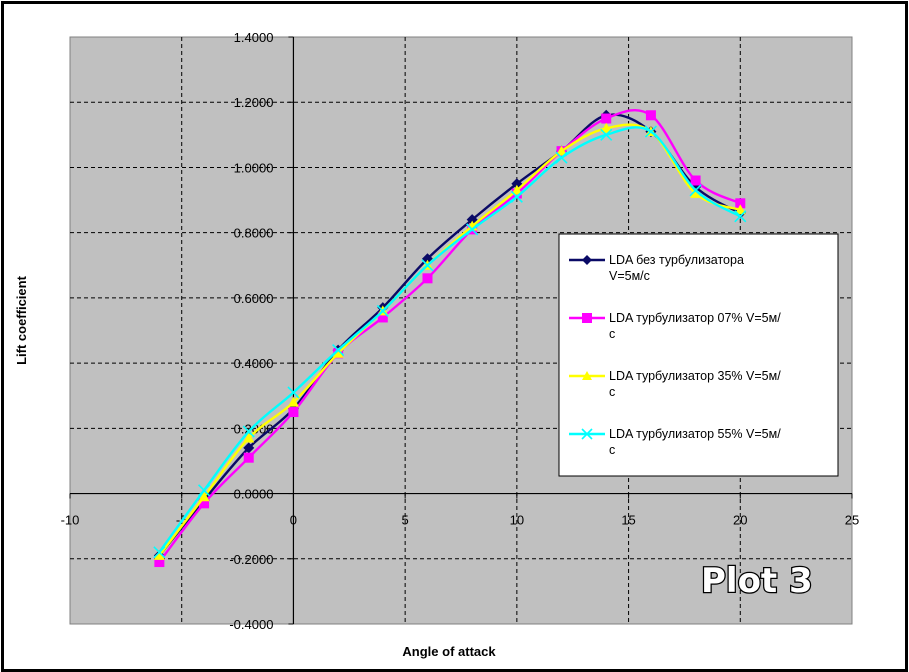  What do you see at coordinates (254, 494) in the screenshot?
I see `y-tick-label: 0.0000` at bounding box center [254, 494].